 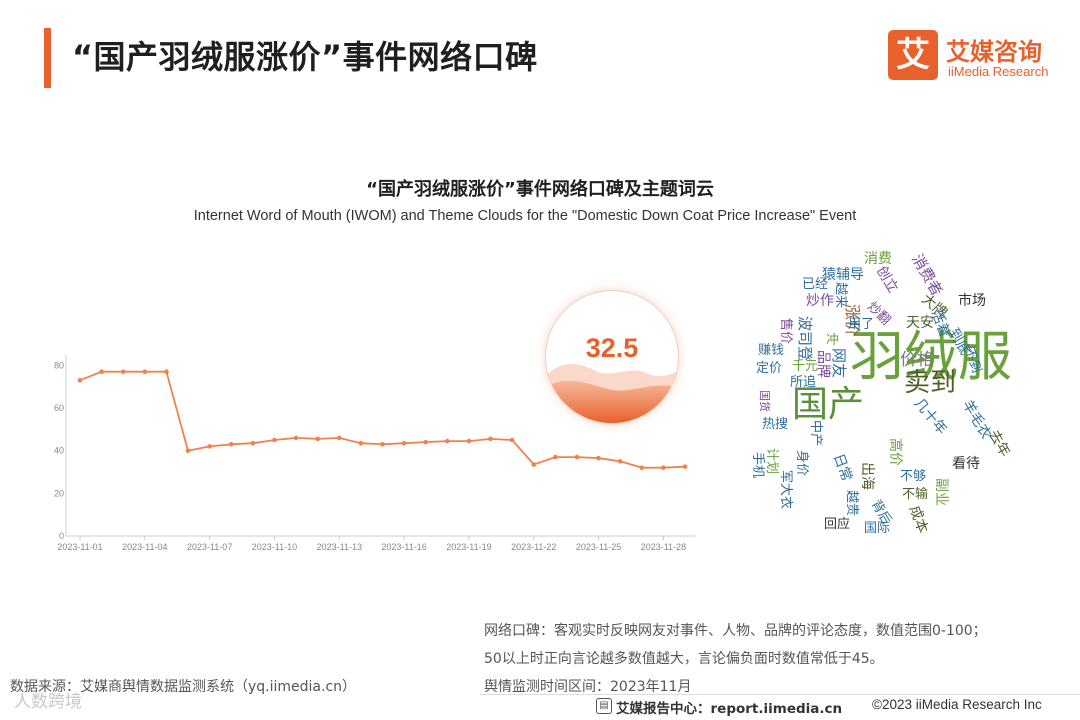 What do you see at coordinates (588, 687) in the screenshot?
I see `monitoring-period: 舆情监测时间区间：2023年11月` at bounding box center [588, 687].